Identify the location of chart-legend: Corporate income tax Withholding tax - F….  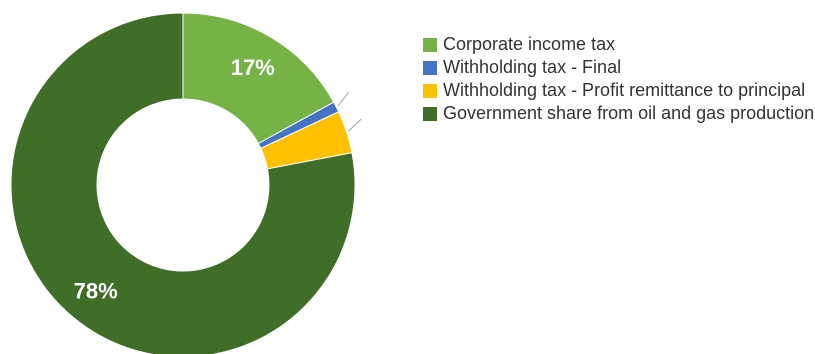
(619, 80).